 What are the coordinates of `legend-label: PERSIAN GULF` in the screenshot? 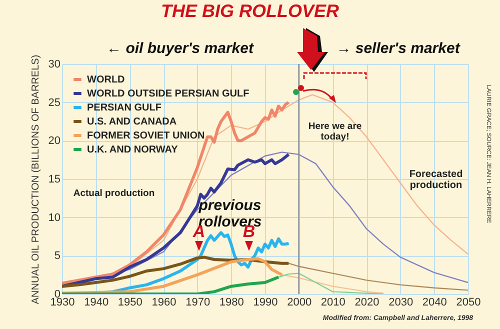 It's located at (124, 108).